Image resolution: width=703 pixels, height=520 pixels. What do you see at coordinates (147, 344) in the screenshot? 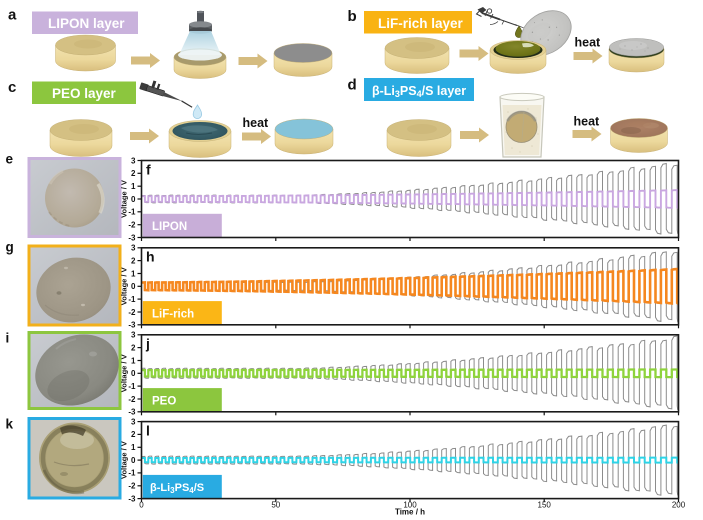
I see `svg-text: j` at bounding box center [147, 344].